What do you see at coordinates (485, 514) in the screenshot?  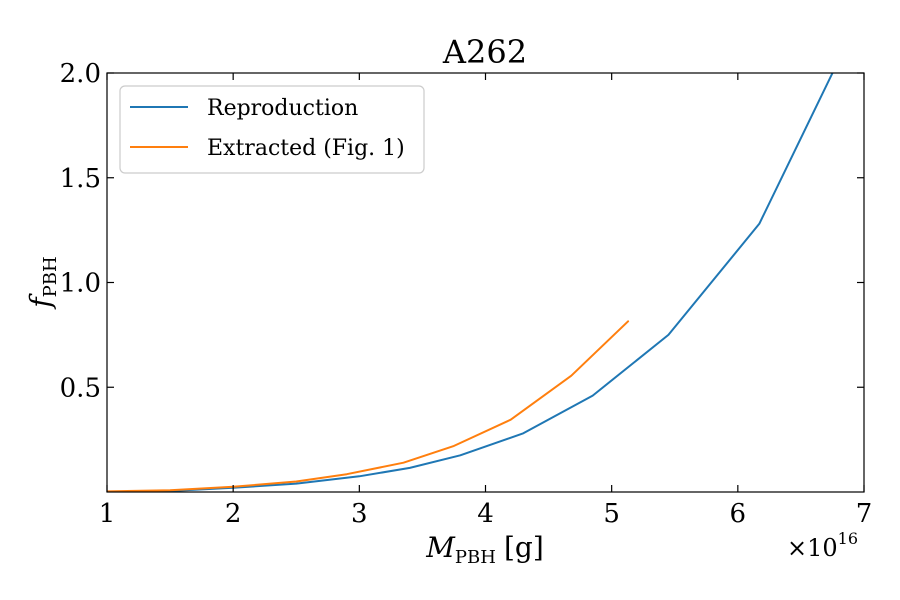 I see `x-tick-label: 4` at bounding box center [485, 514].